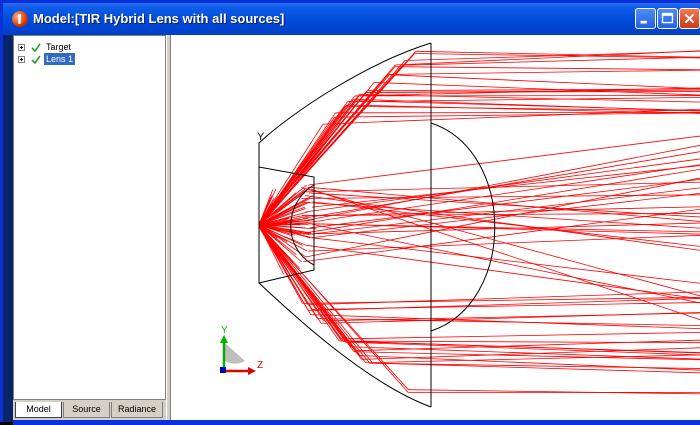  What do you see at coordinates (235, 353) in the screenshot?
I see `triad-quadrant` at bounding box center [235, 353].